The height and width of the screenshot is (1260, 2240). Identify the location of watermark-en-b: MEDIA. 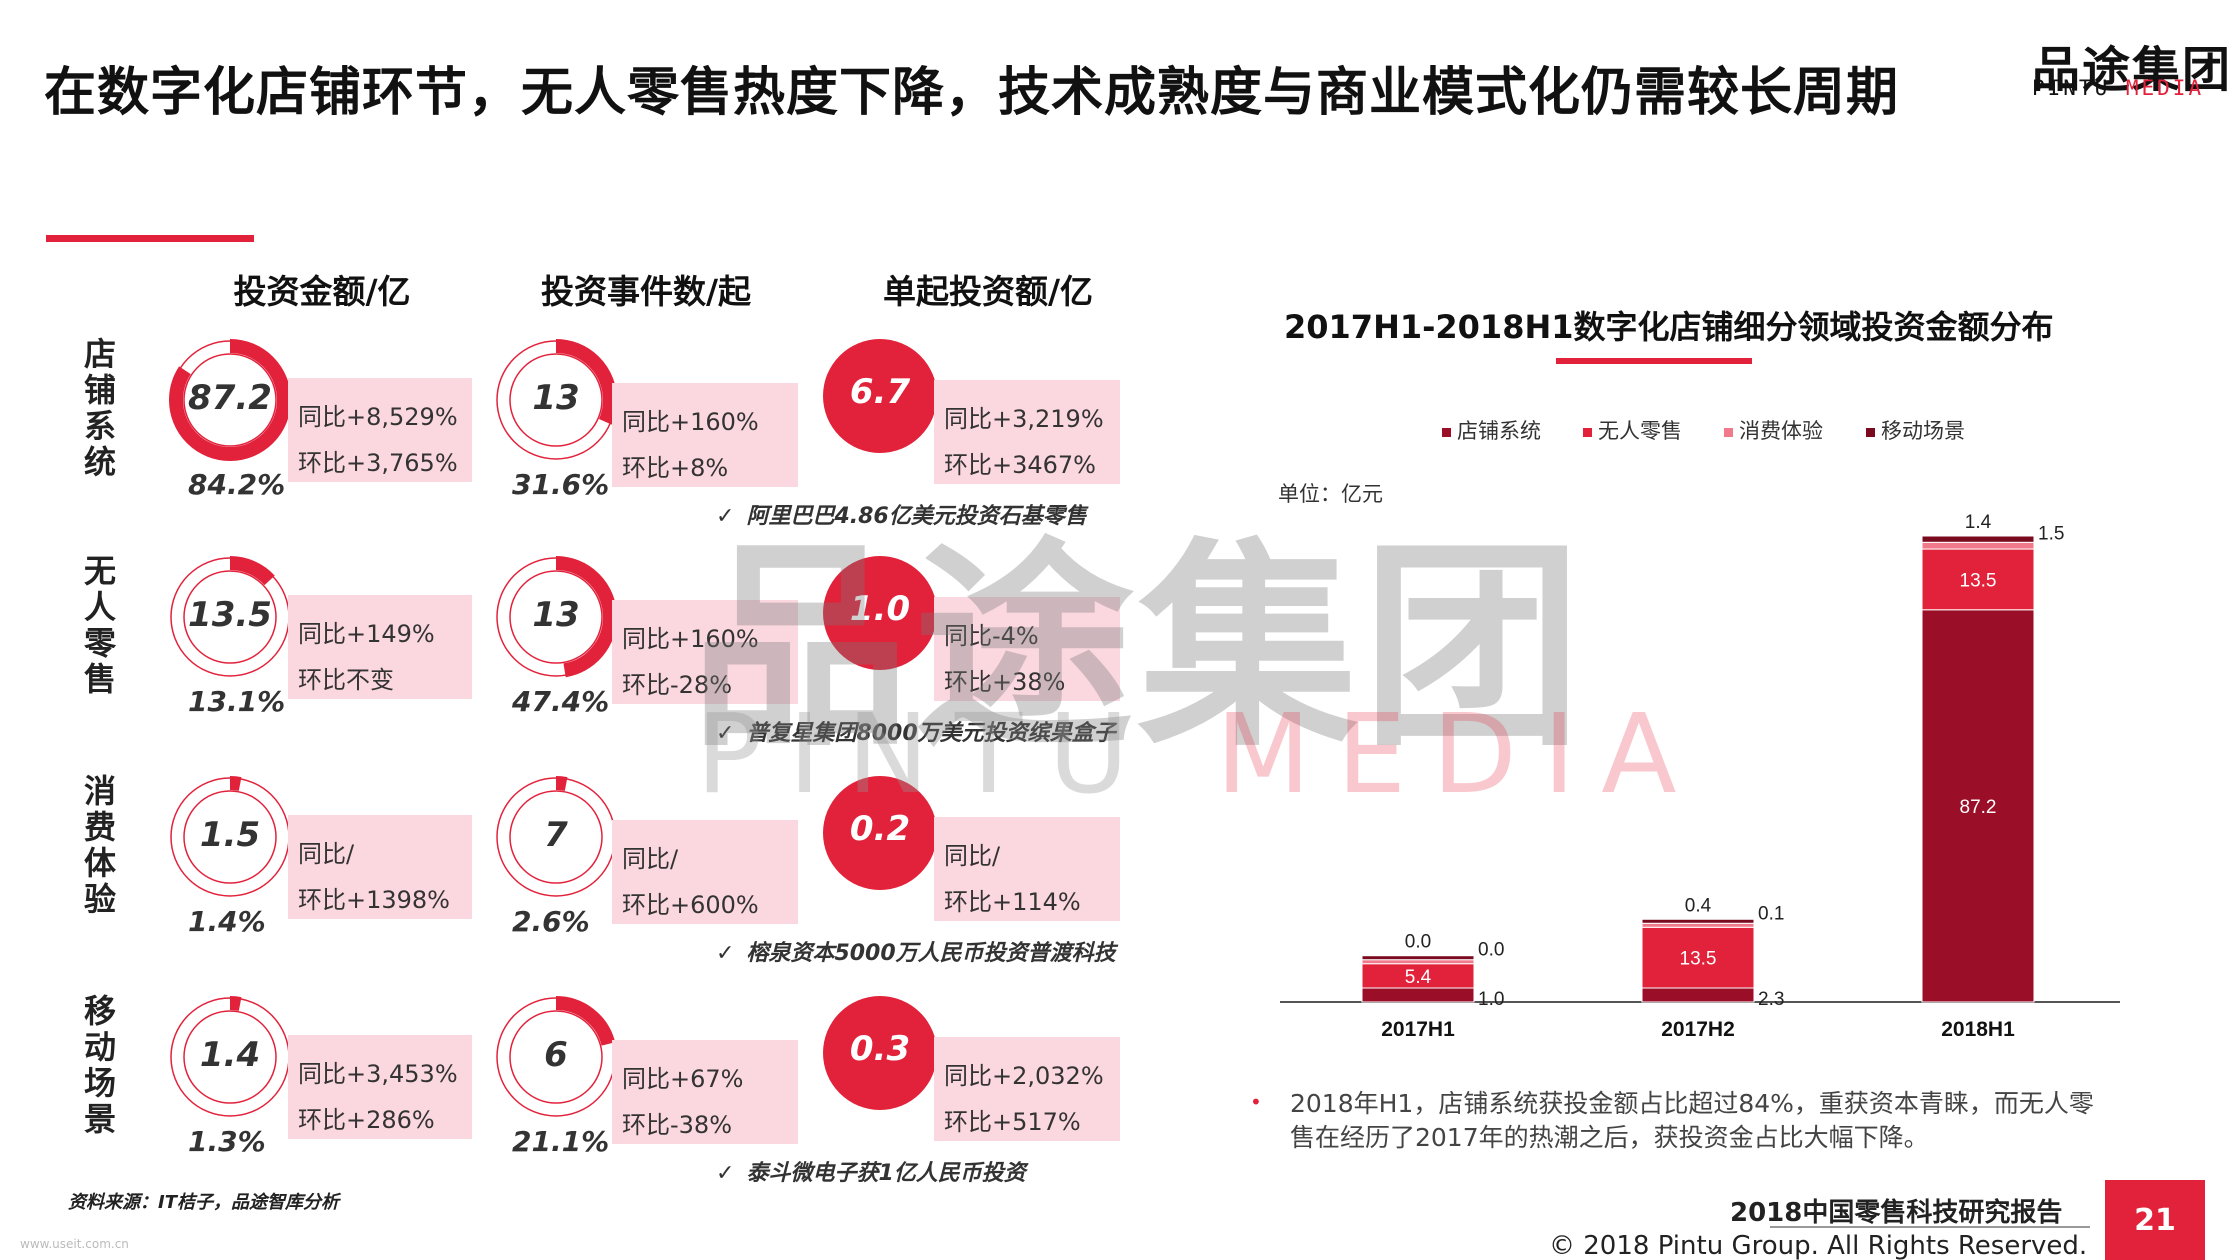
(1459, 754).